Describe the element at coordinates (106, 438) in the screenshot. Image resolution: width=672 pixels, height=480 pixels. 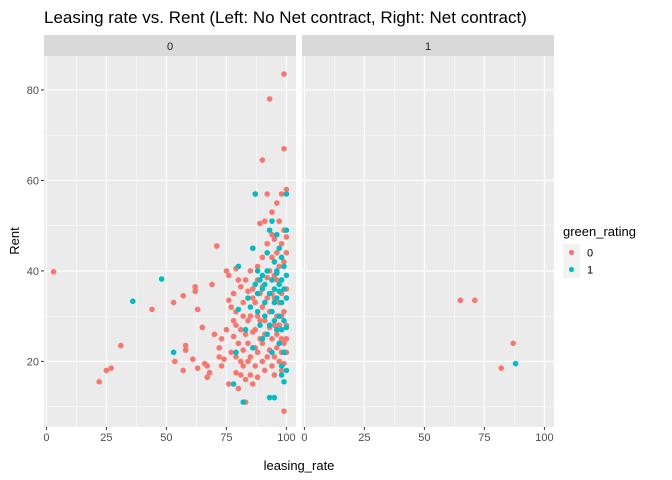
I see `x-tick-label: 25` at that location.